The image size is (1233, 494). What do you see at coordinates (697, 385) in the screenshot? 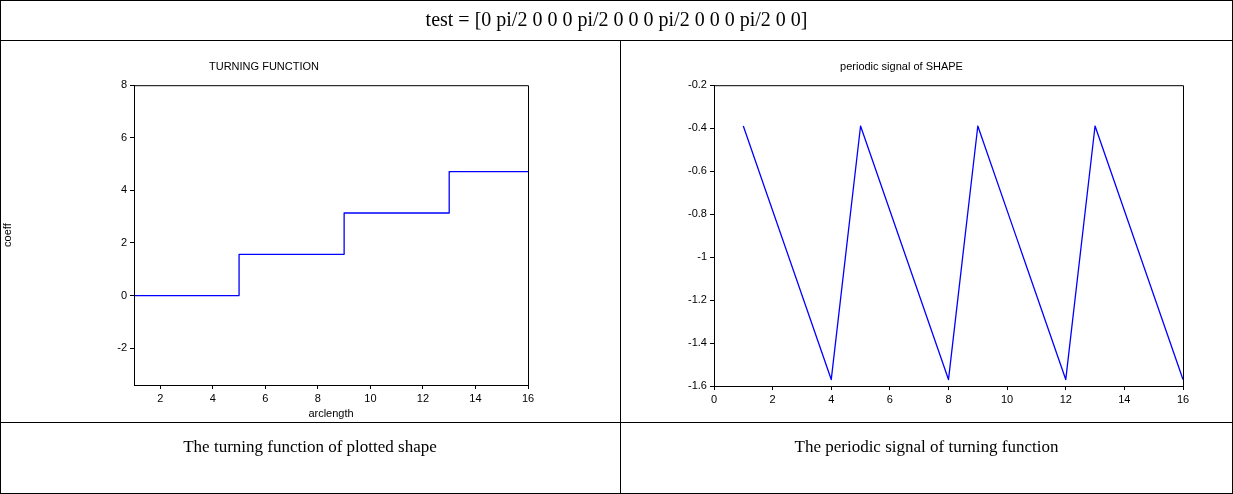
I see `y-tick-label: -1.6` at bounding box center [697, 385].